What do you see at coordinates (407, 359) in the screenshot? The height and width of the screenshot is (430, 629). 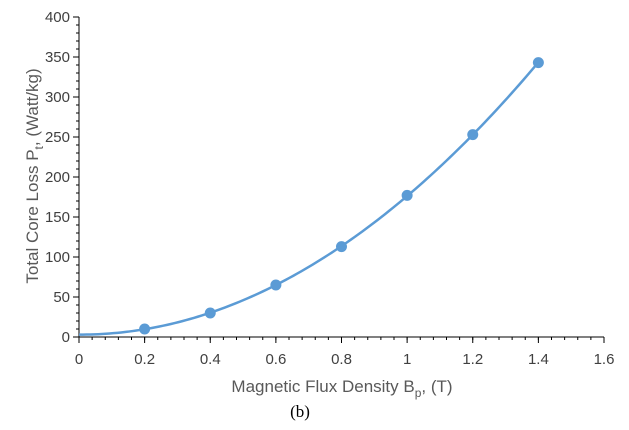 I see `x-tick-label: 1` at bounding box center [407, 359].